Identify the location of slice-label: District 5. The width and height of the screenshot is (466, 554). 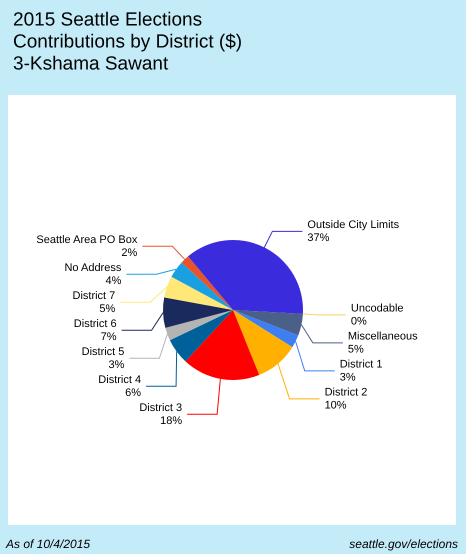
(103, 352).